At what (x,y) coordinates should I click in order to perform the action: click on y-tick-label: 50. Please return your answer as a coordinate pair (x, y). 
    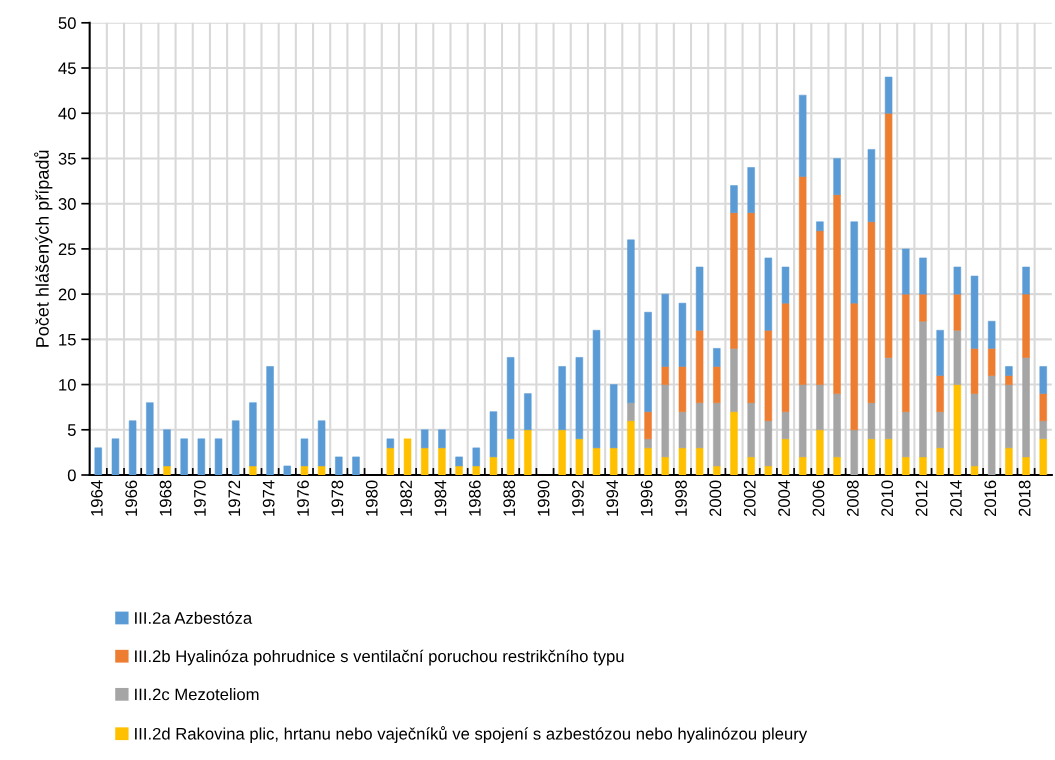
    Looking at the image, I should click on (67, 23).